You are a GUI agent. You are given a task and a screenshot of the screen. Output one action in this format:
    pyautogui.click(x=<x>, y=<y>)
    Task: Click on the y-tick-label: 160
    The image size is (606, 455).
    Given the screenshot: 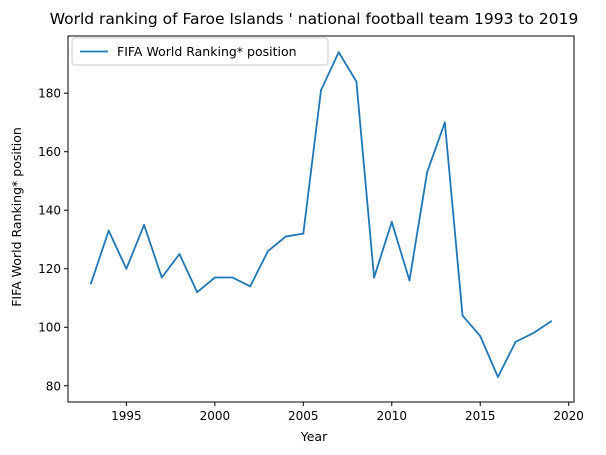 What is the action you would take?
    pyautogui.click(x=49, y=152)
    